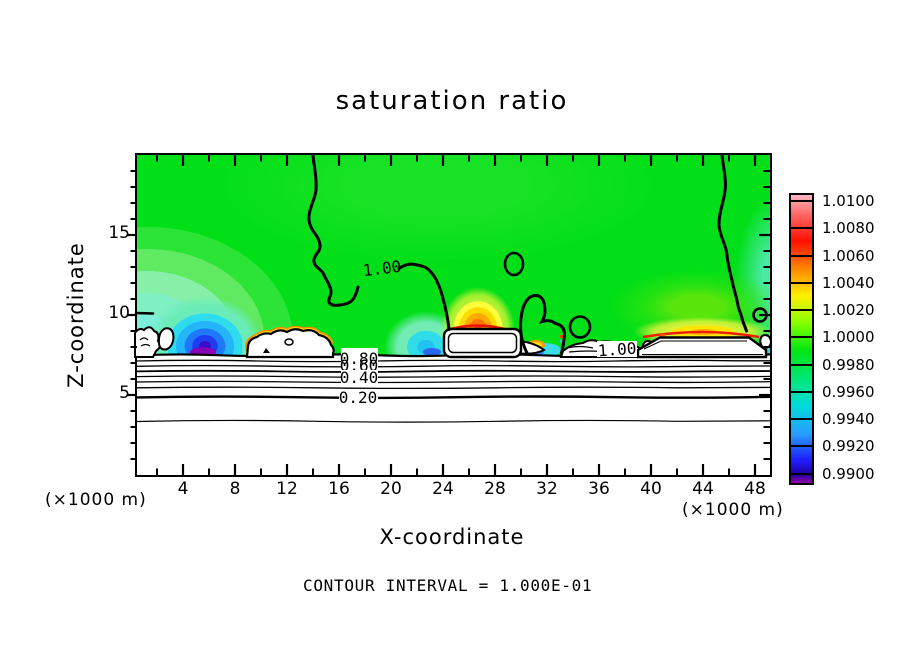 This screenshot has width=904, height=654. I want to click on contour-label-020: 0.20, so click(358, 397).